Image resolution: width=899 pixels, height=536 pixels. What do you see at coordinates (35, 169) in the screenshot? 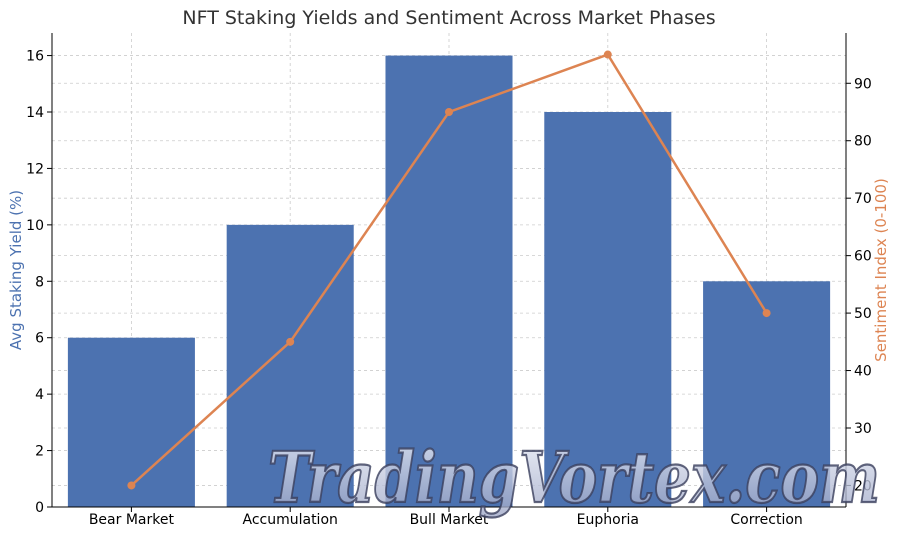
I see `y-tick-label-left: 12` at bounding box center [35, 169].